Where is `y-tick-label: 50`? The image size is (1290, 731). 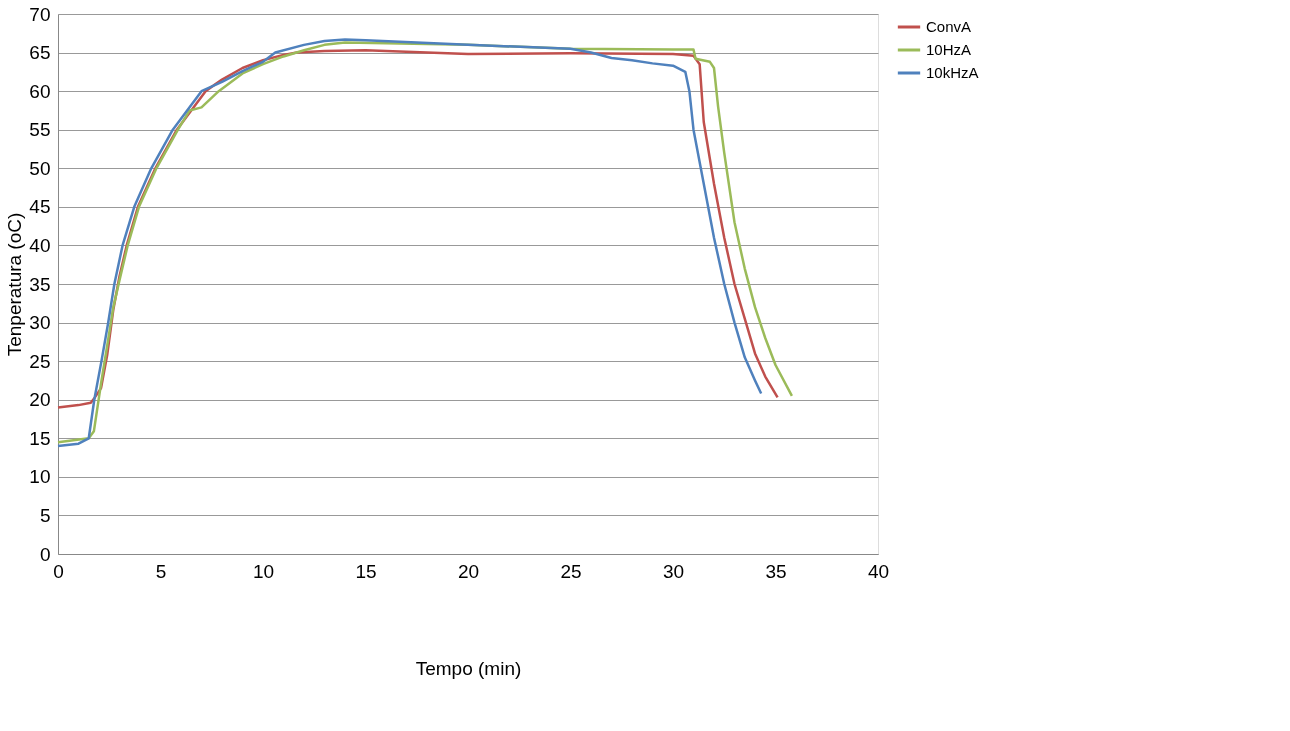
y-tick-label: 50 is located at coordinates (40, 168).